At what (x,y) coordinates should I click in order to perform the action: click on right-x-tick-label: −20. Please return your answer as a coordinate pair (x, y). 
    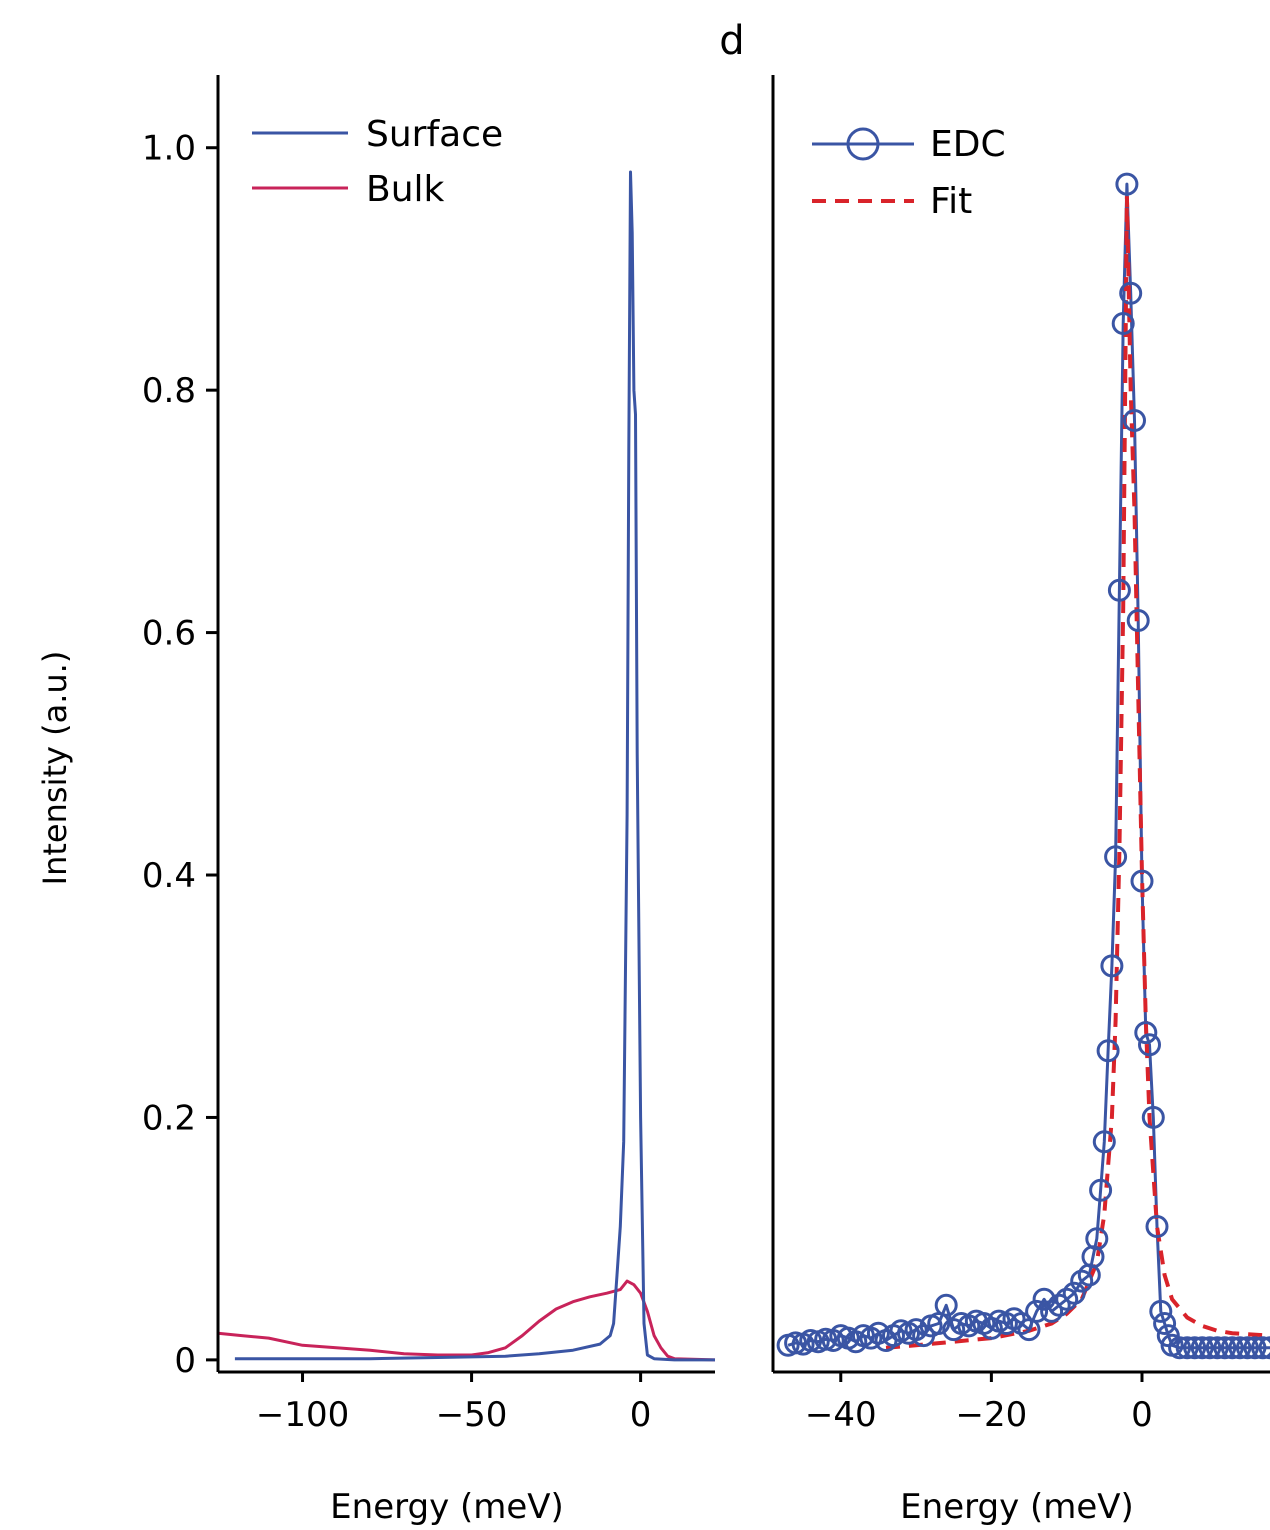
    Looking at the image, I should click on (991, 1415).